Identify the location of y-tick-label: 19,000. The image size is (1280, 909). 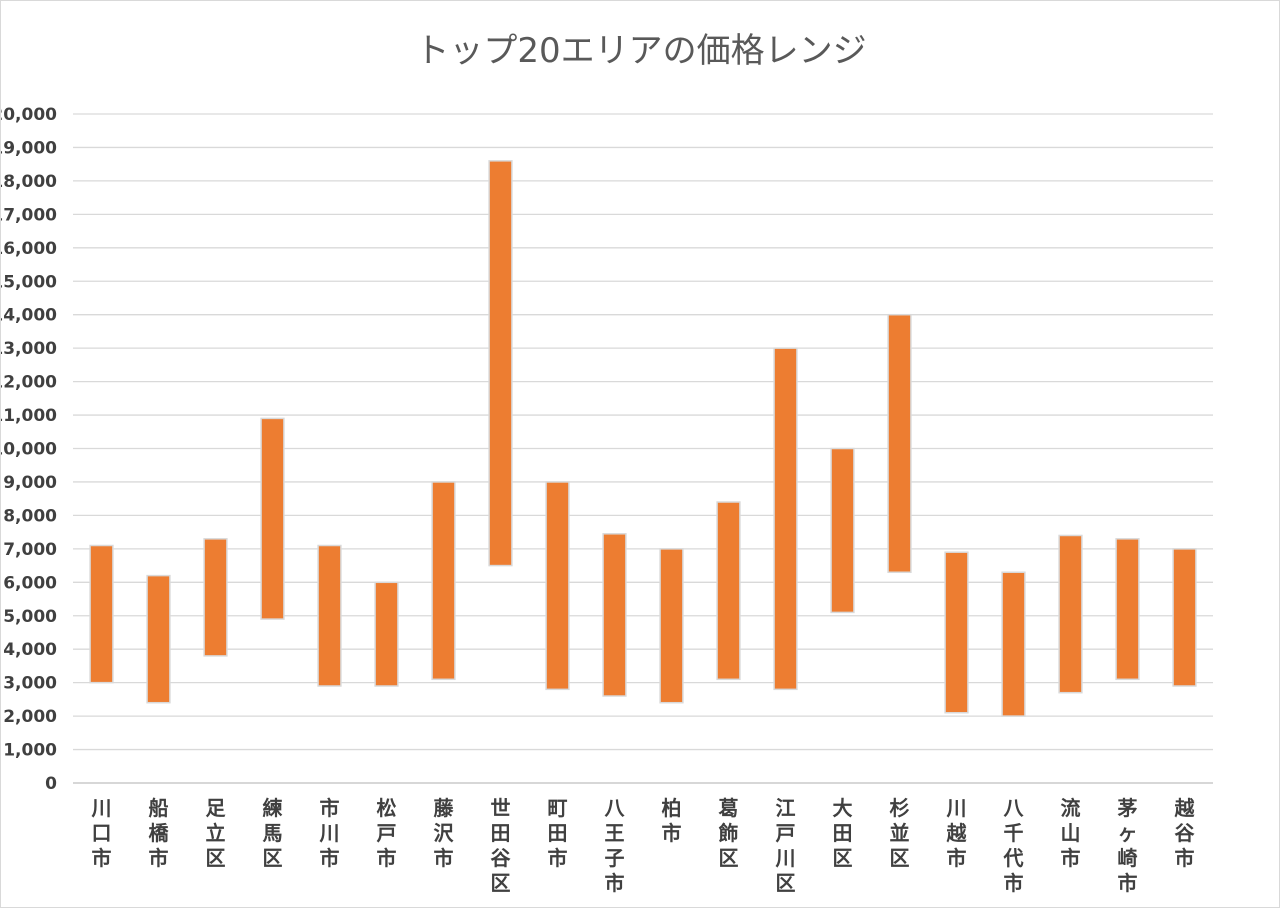
(29, 148).